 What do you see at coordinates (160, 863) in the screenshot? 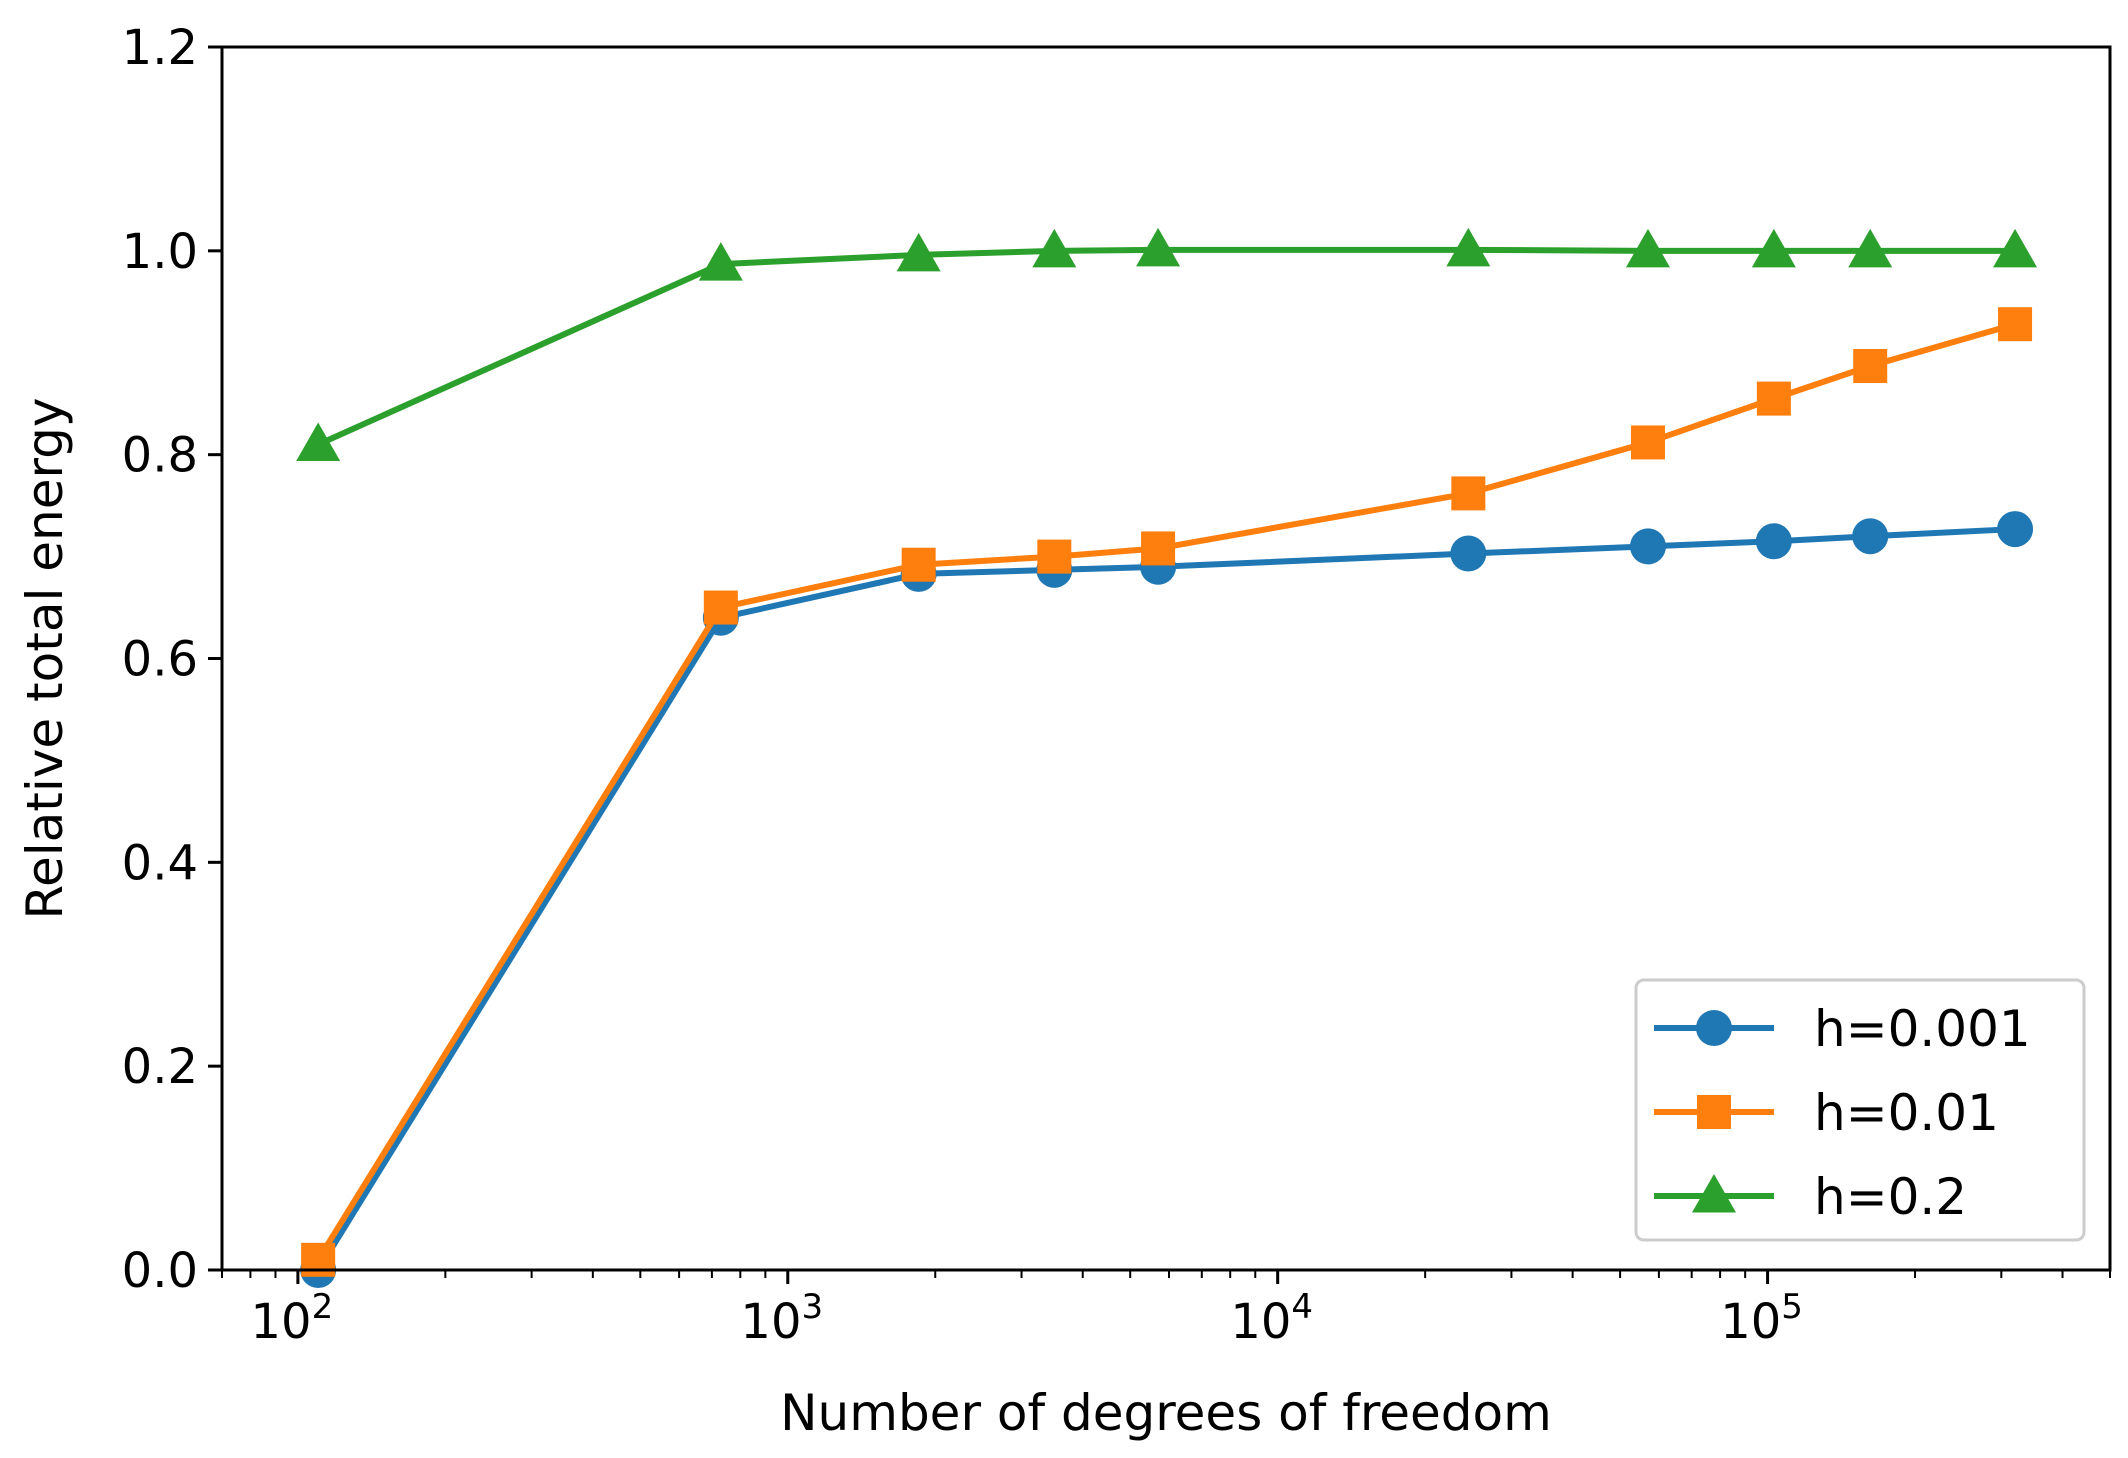
I see `y-tick-label: 0.4` at bounding box center [160, 863].